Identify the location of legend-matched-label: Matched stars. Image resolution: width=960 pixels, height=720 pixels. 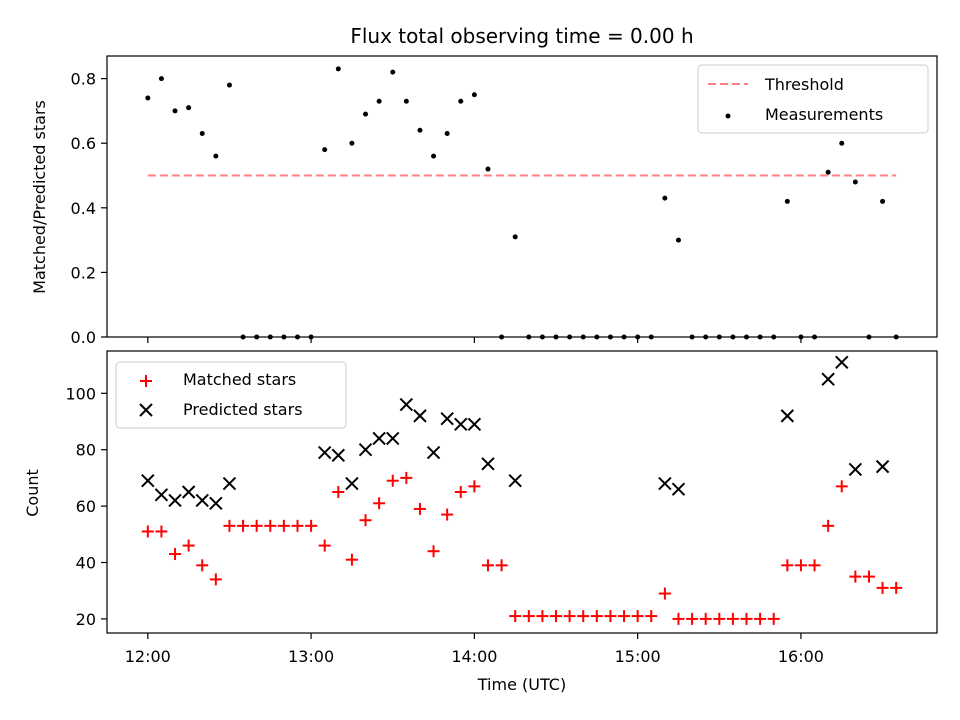
(239, 379).